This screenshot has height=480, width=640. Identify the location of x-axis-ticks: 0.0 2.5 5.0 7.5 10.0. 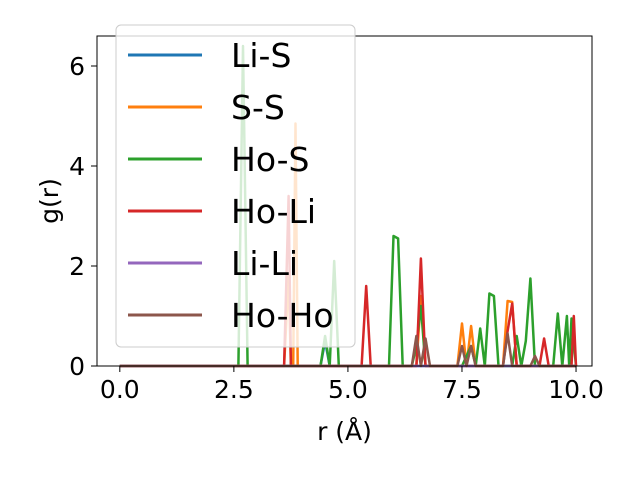
(352, 385).